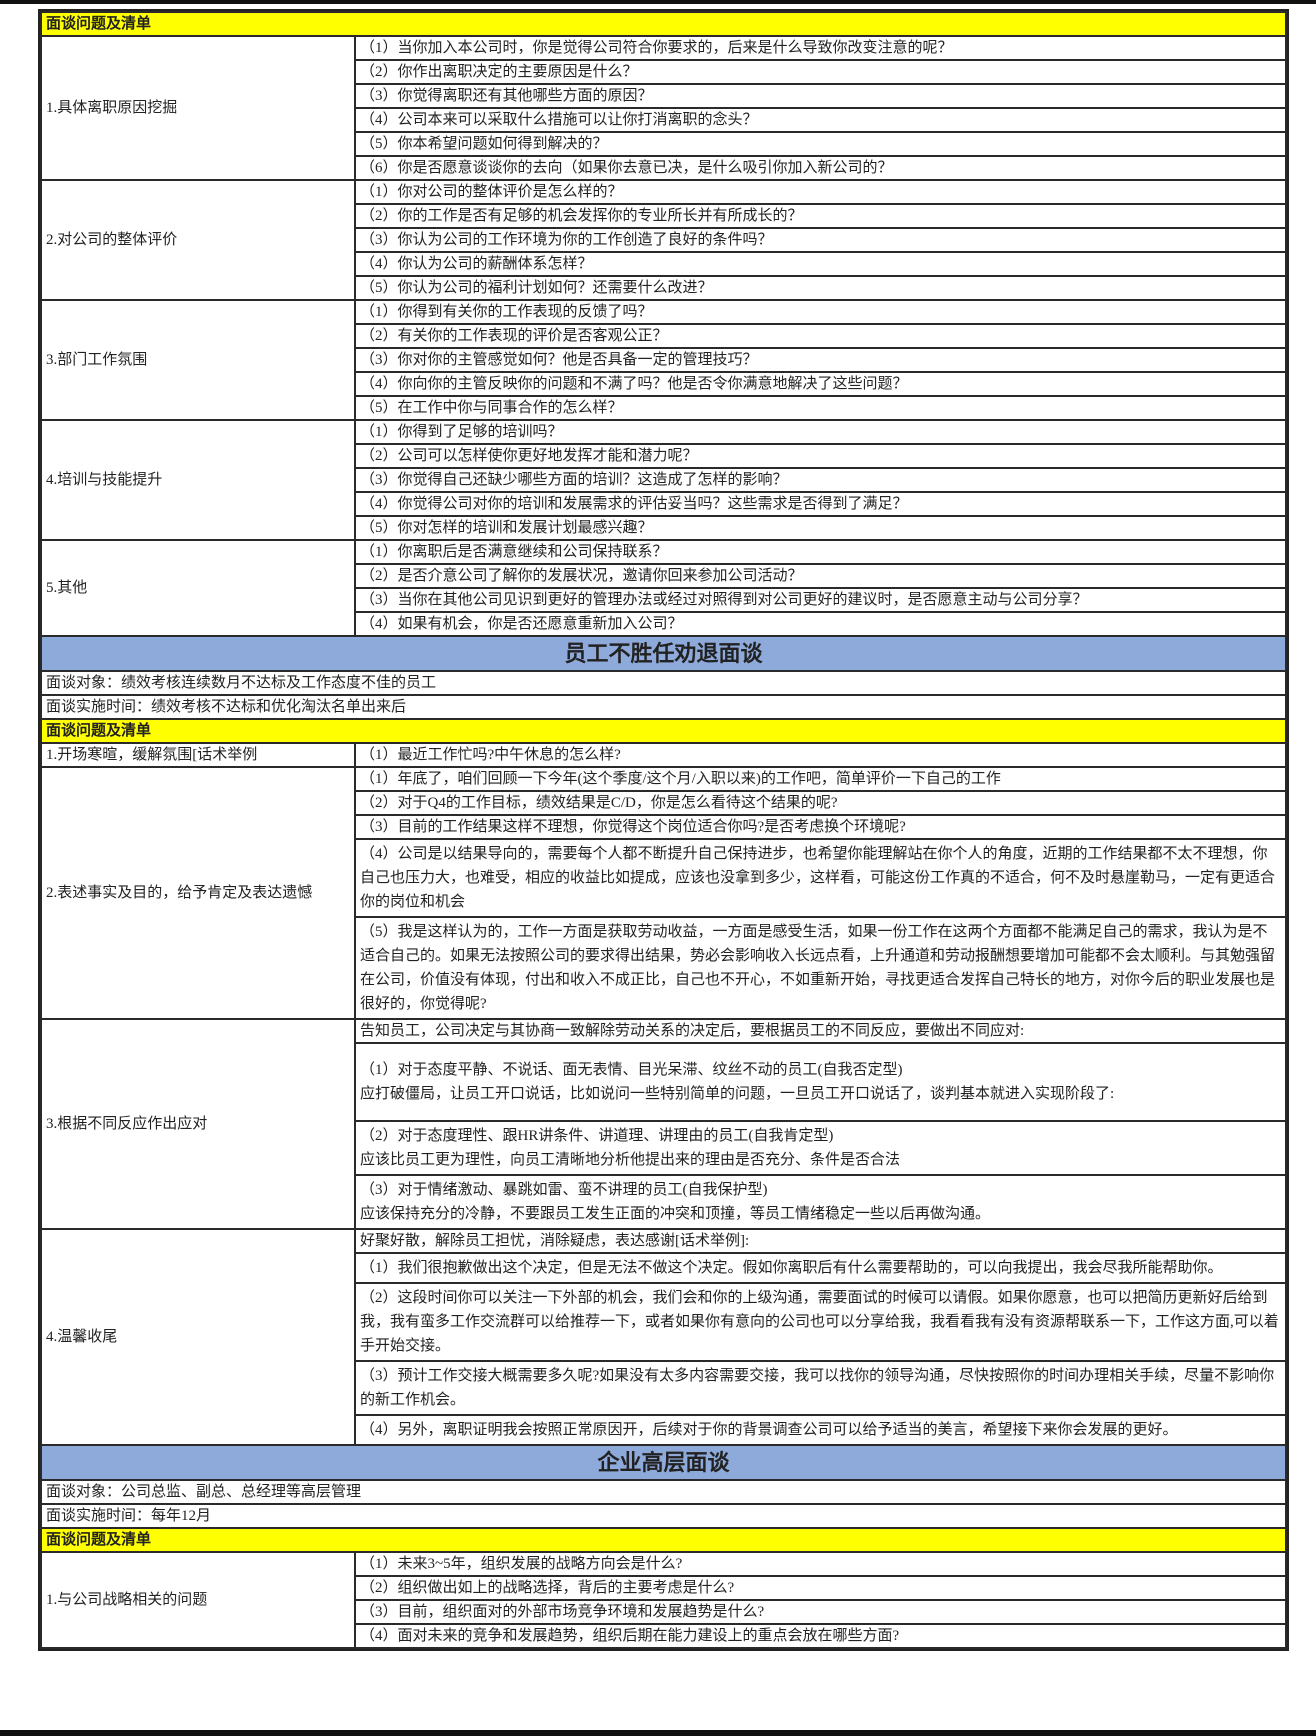 The image size is (1316, 1736). What do you see at coordinates (198, 1600) in the screenshot?
I see `category-label: 1.与公司战略相关的问题` at bounding box center [198, 1600].